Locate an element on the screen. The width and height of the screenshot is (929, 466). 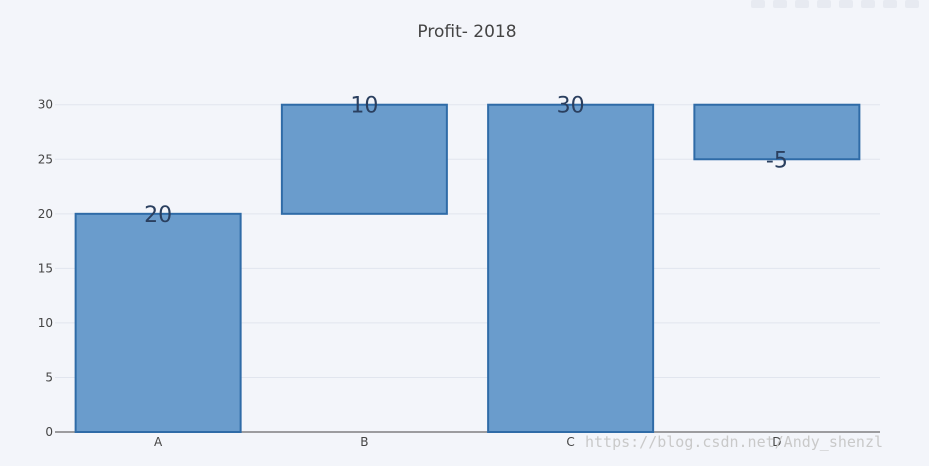
zoom-out-icon is located at coordinates (846, 4).